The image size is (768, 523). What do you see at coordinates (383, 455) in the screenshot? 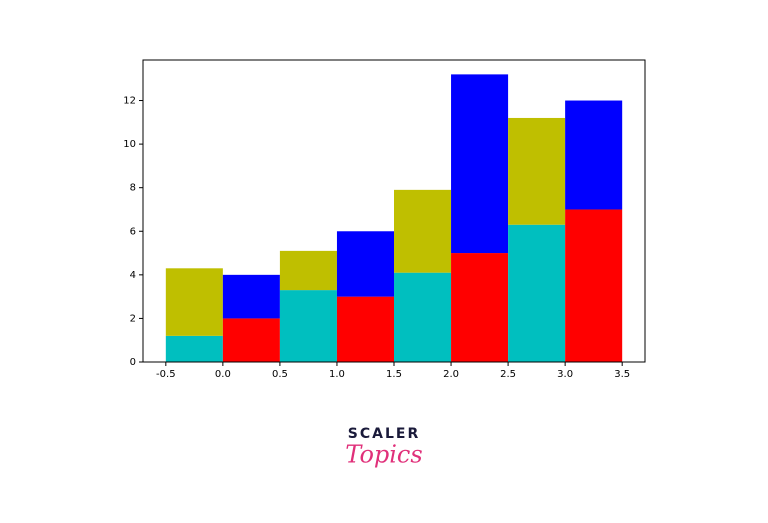
I see `logo-product: Topics` at bounding box center [383, 455].